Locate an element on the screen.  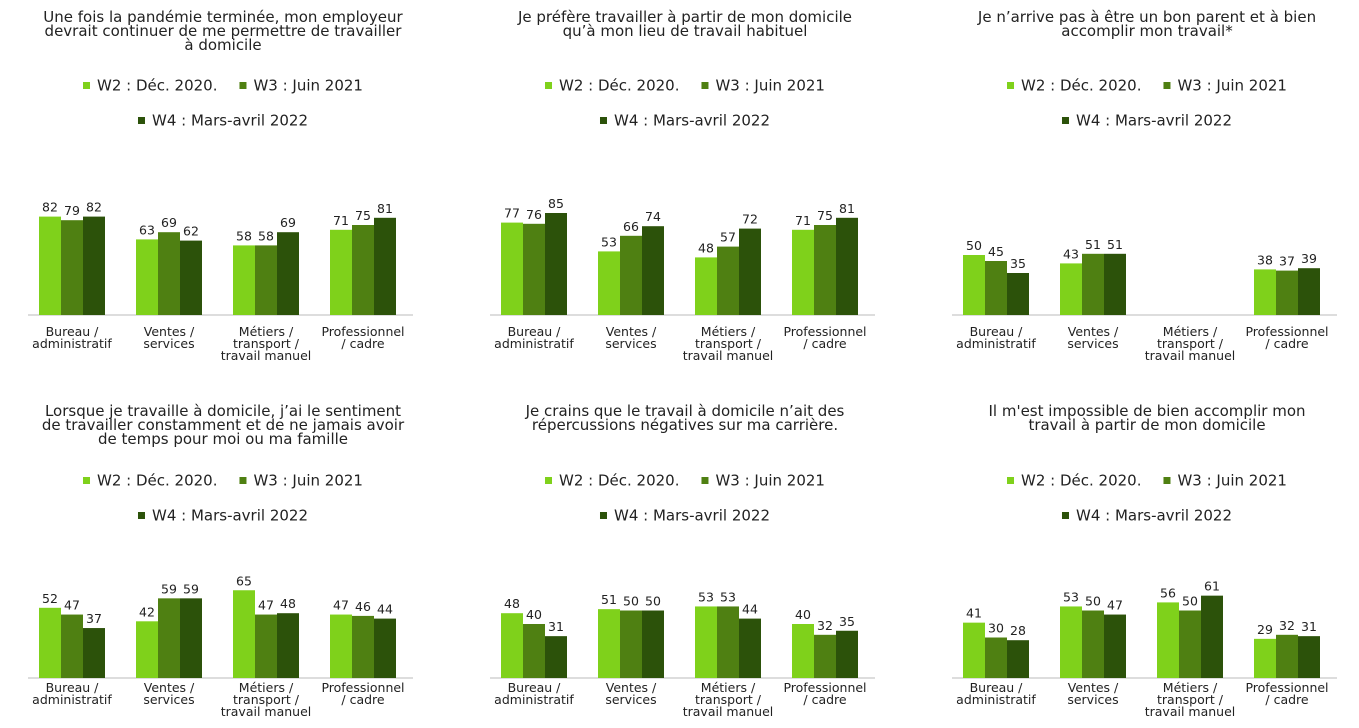
data-label: 47 is located at coordinates (72, 605).